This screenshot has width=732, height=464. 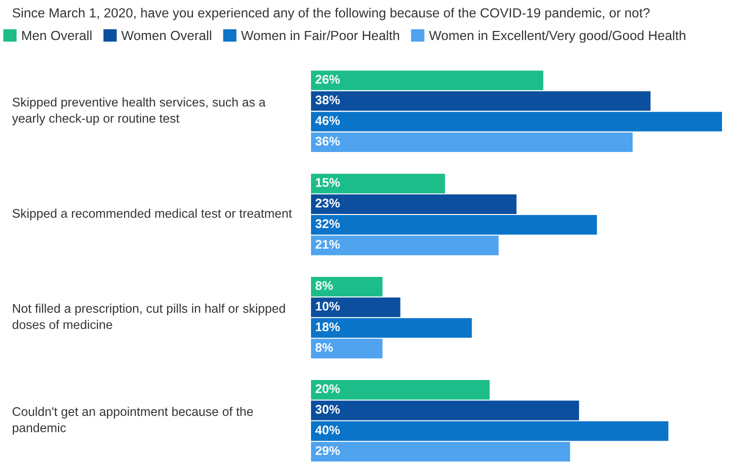 What do you see at coordinates (331, 14) in the screenshot?
I see `chart-title: Since March 1, 2020, have you experienced any of the following because of the COVID-19 pandemic, or not?` at bounding box center [331, 14].